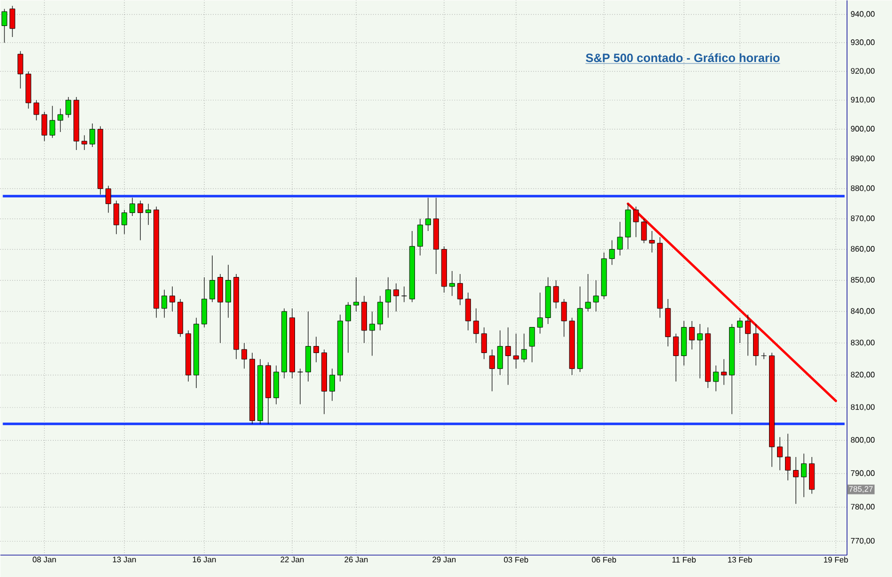 The height and width of the screenshot is (577, 892). What do you see at coordinates (683, 57) in the screenshot?
I see `text: S&P 500 contado - Gráfico horario` at bounding box center [683, 57].